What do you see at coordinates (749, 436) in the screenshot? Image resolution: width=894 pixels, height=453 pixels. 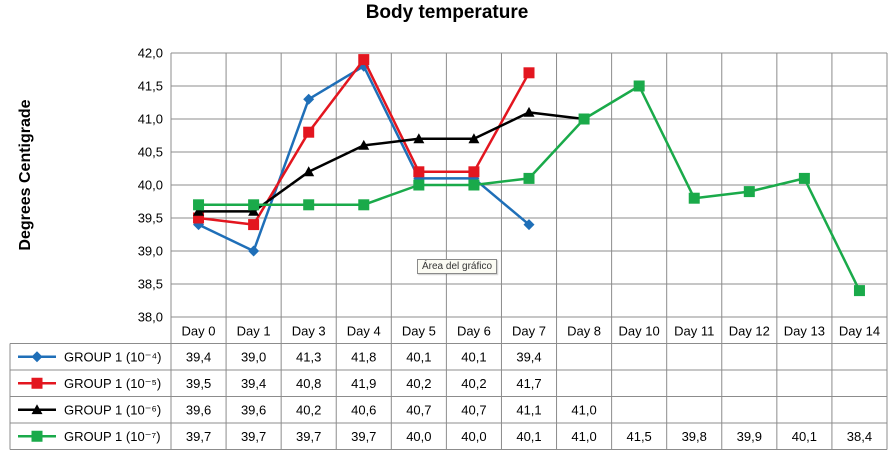 I see `table-cell-value: 39,9` at bounding box center [749, 436].